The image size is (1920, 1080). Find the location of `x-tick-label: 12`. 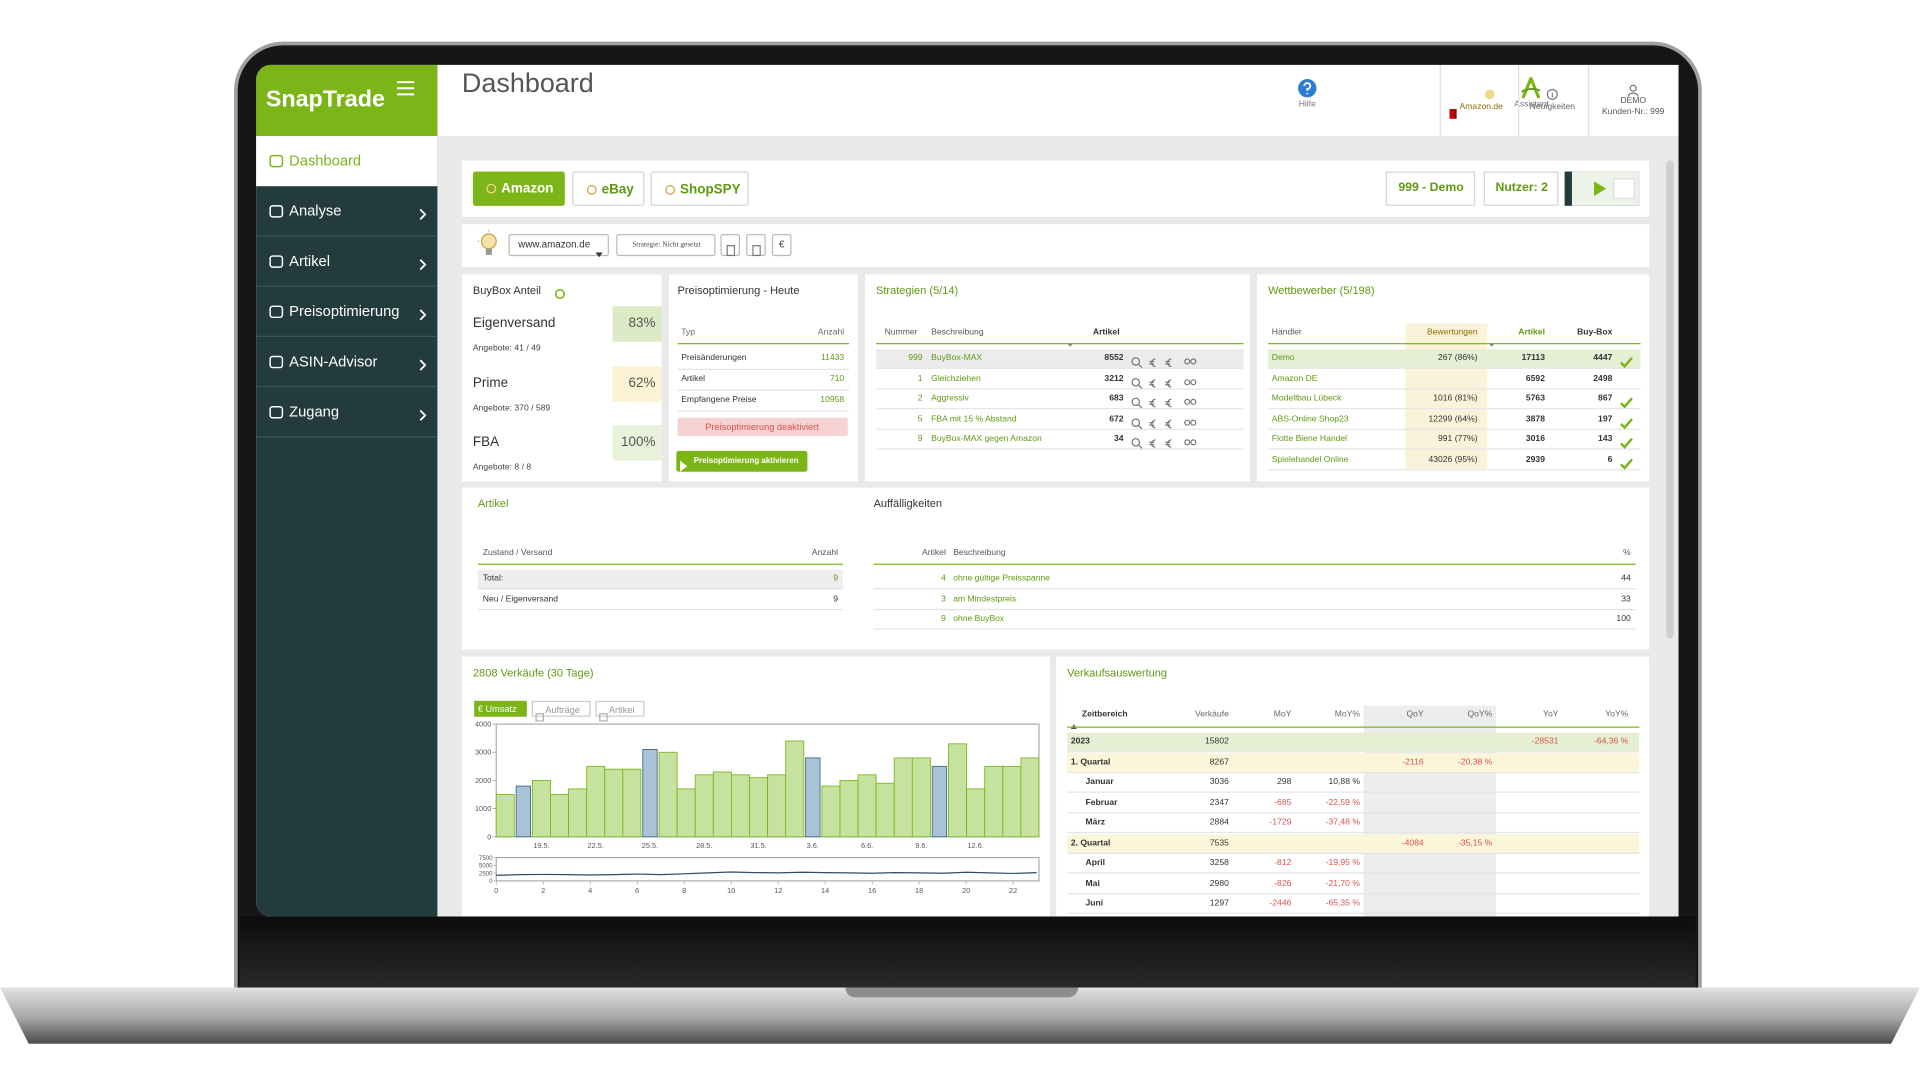

x-tick-label: 12 is located at coordinates (778, 890).